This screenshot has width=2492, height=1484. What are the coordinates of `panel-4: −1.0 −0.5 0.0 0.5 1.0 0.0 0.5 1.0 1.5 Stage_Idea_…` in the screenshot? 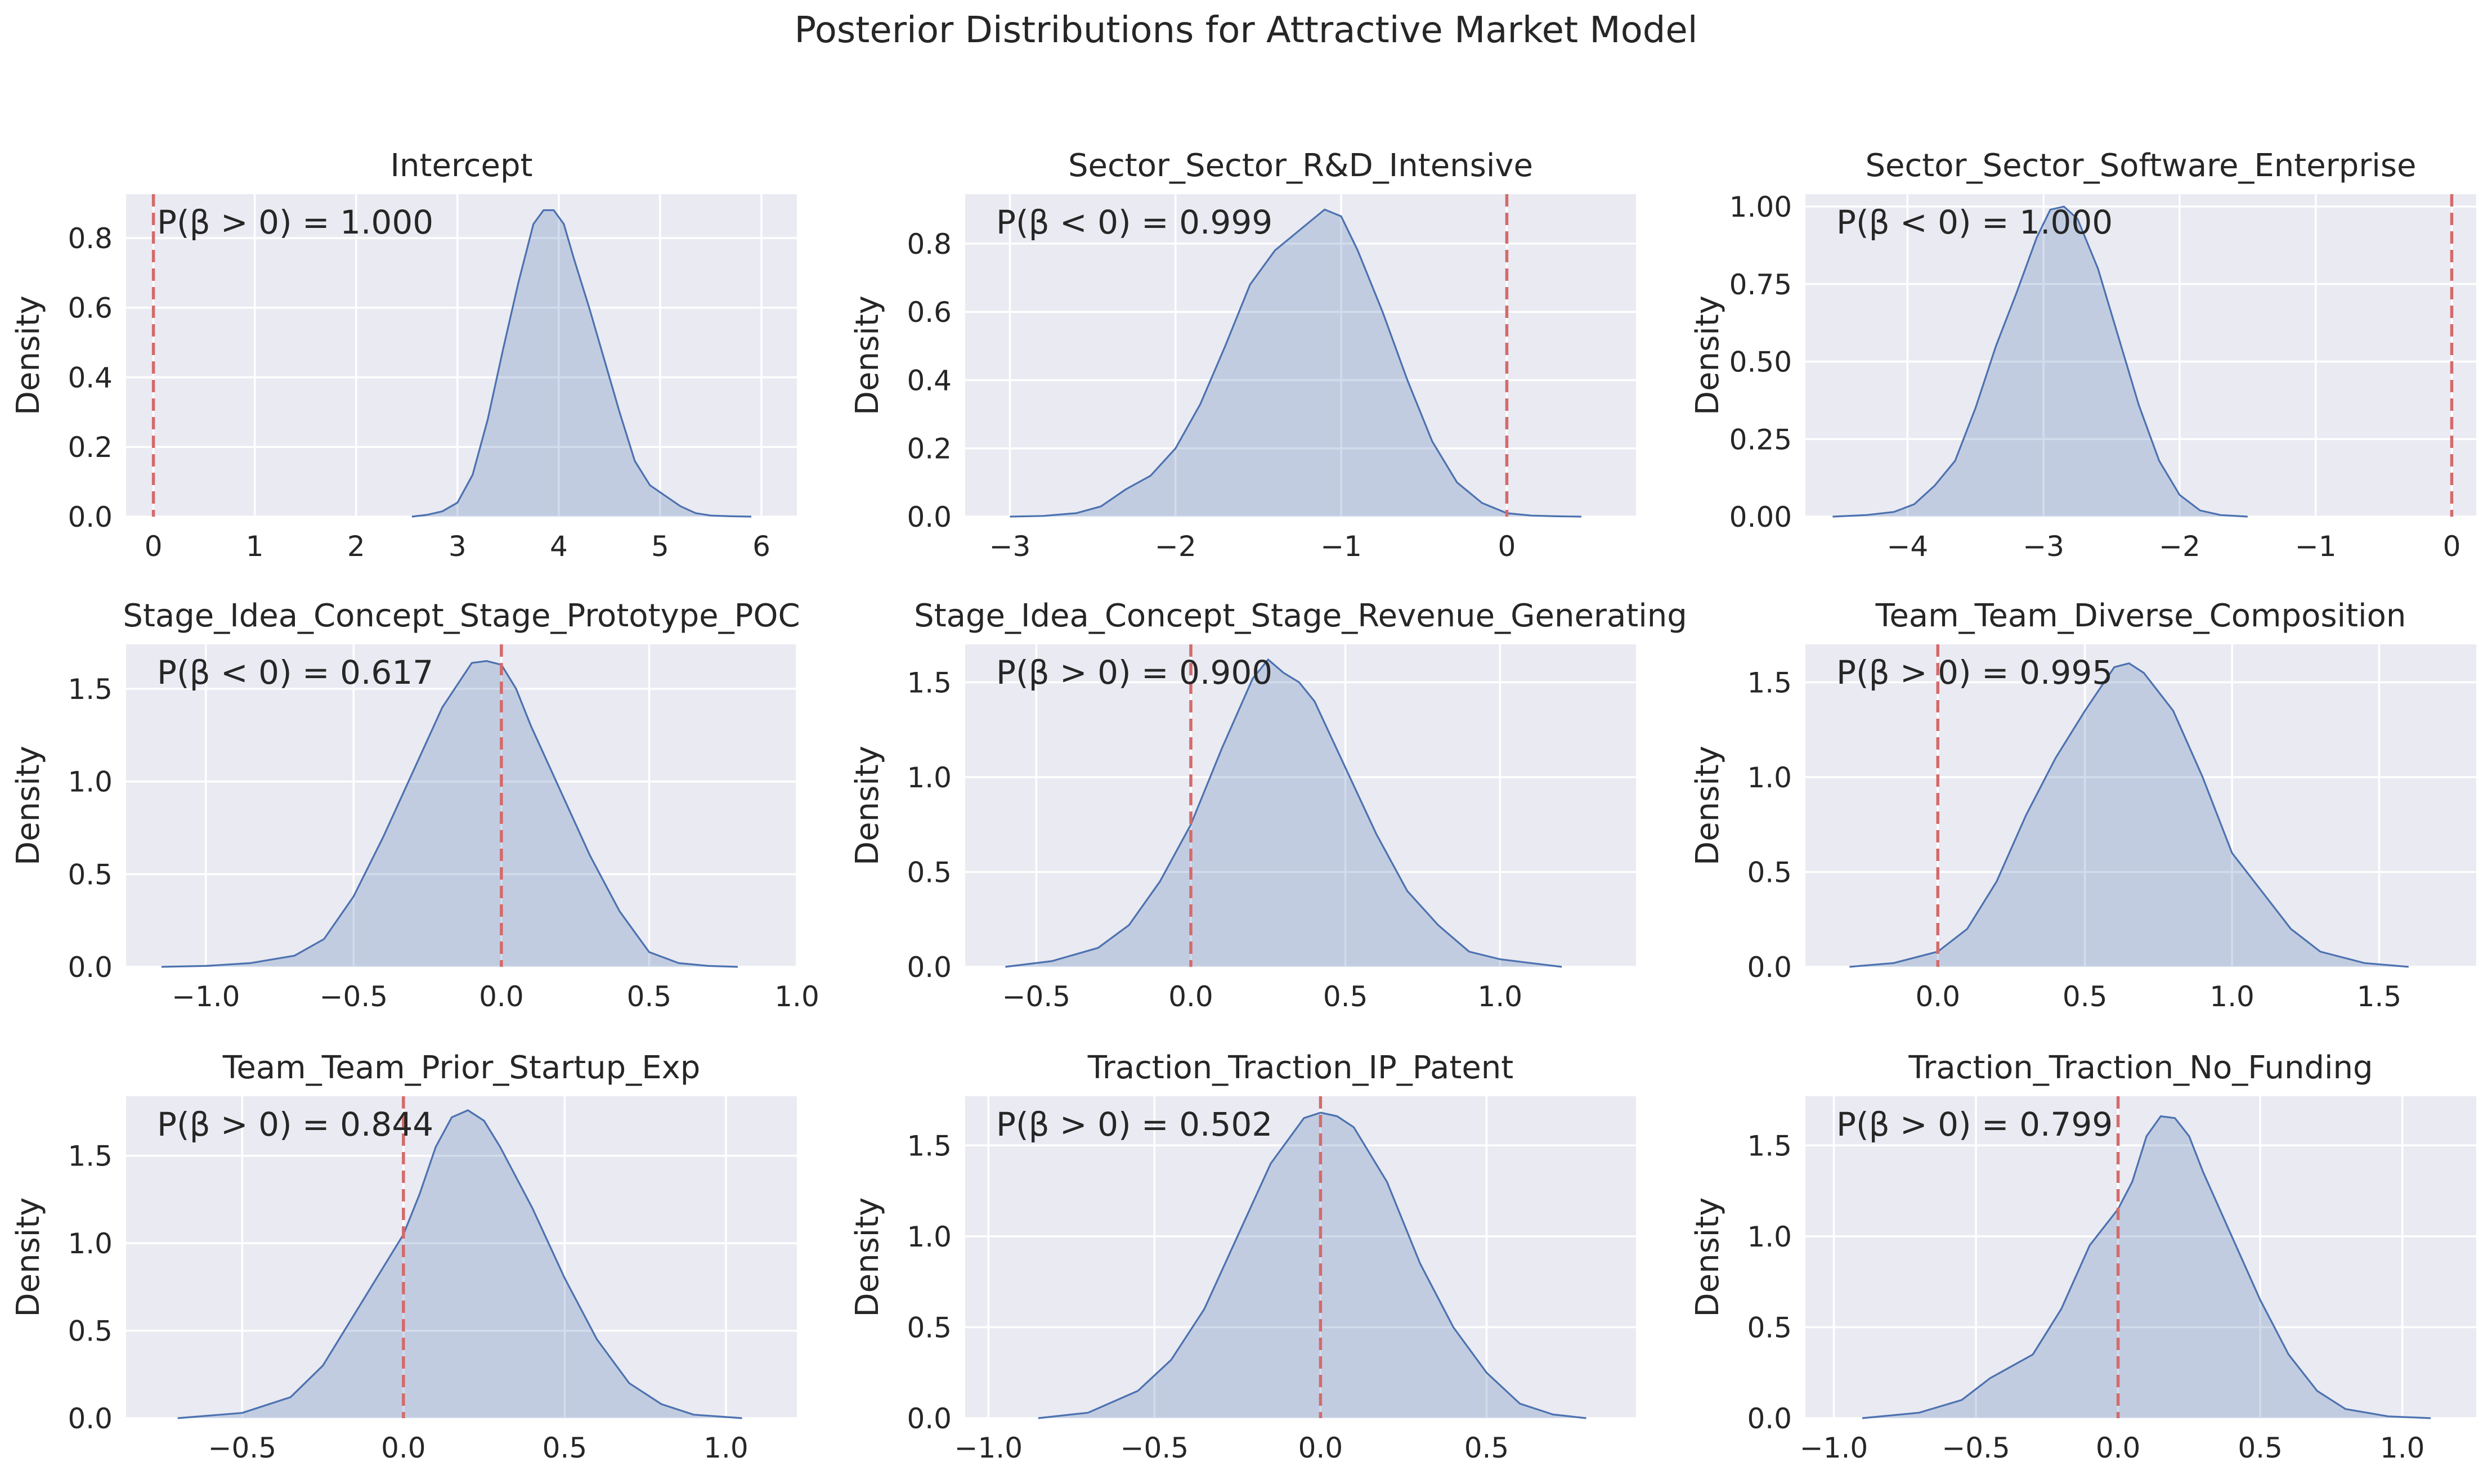 It's located at (415, 806).